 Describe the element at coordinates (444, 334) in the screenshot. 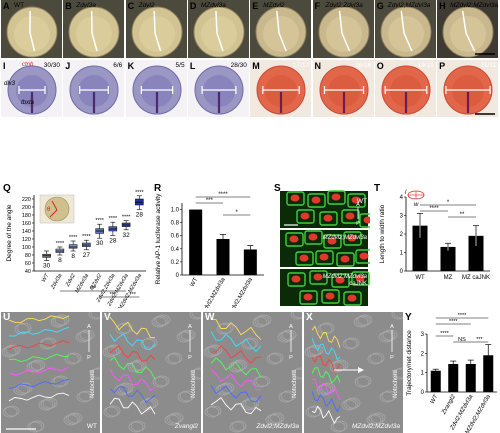

I see `bracket-stars: ****` at that location.